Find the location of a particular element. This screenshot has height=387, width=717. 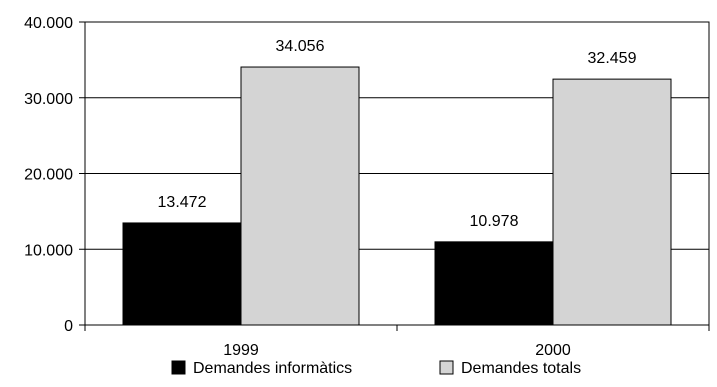

x-tick-label: 2000 is located at coordinates (553, 350).